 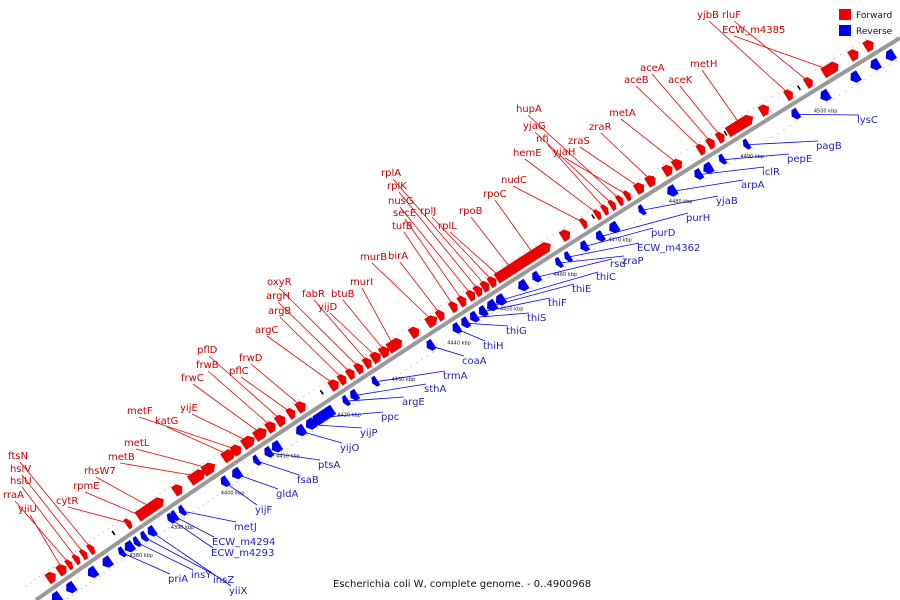 I want to click on gene-yijO, so click(x=302, y=430).